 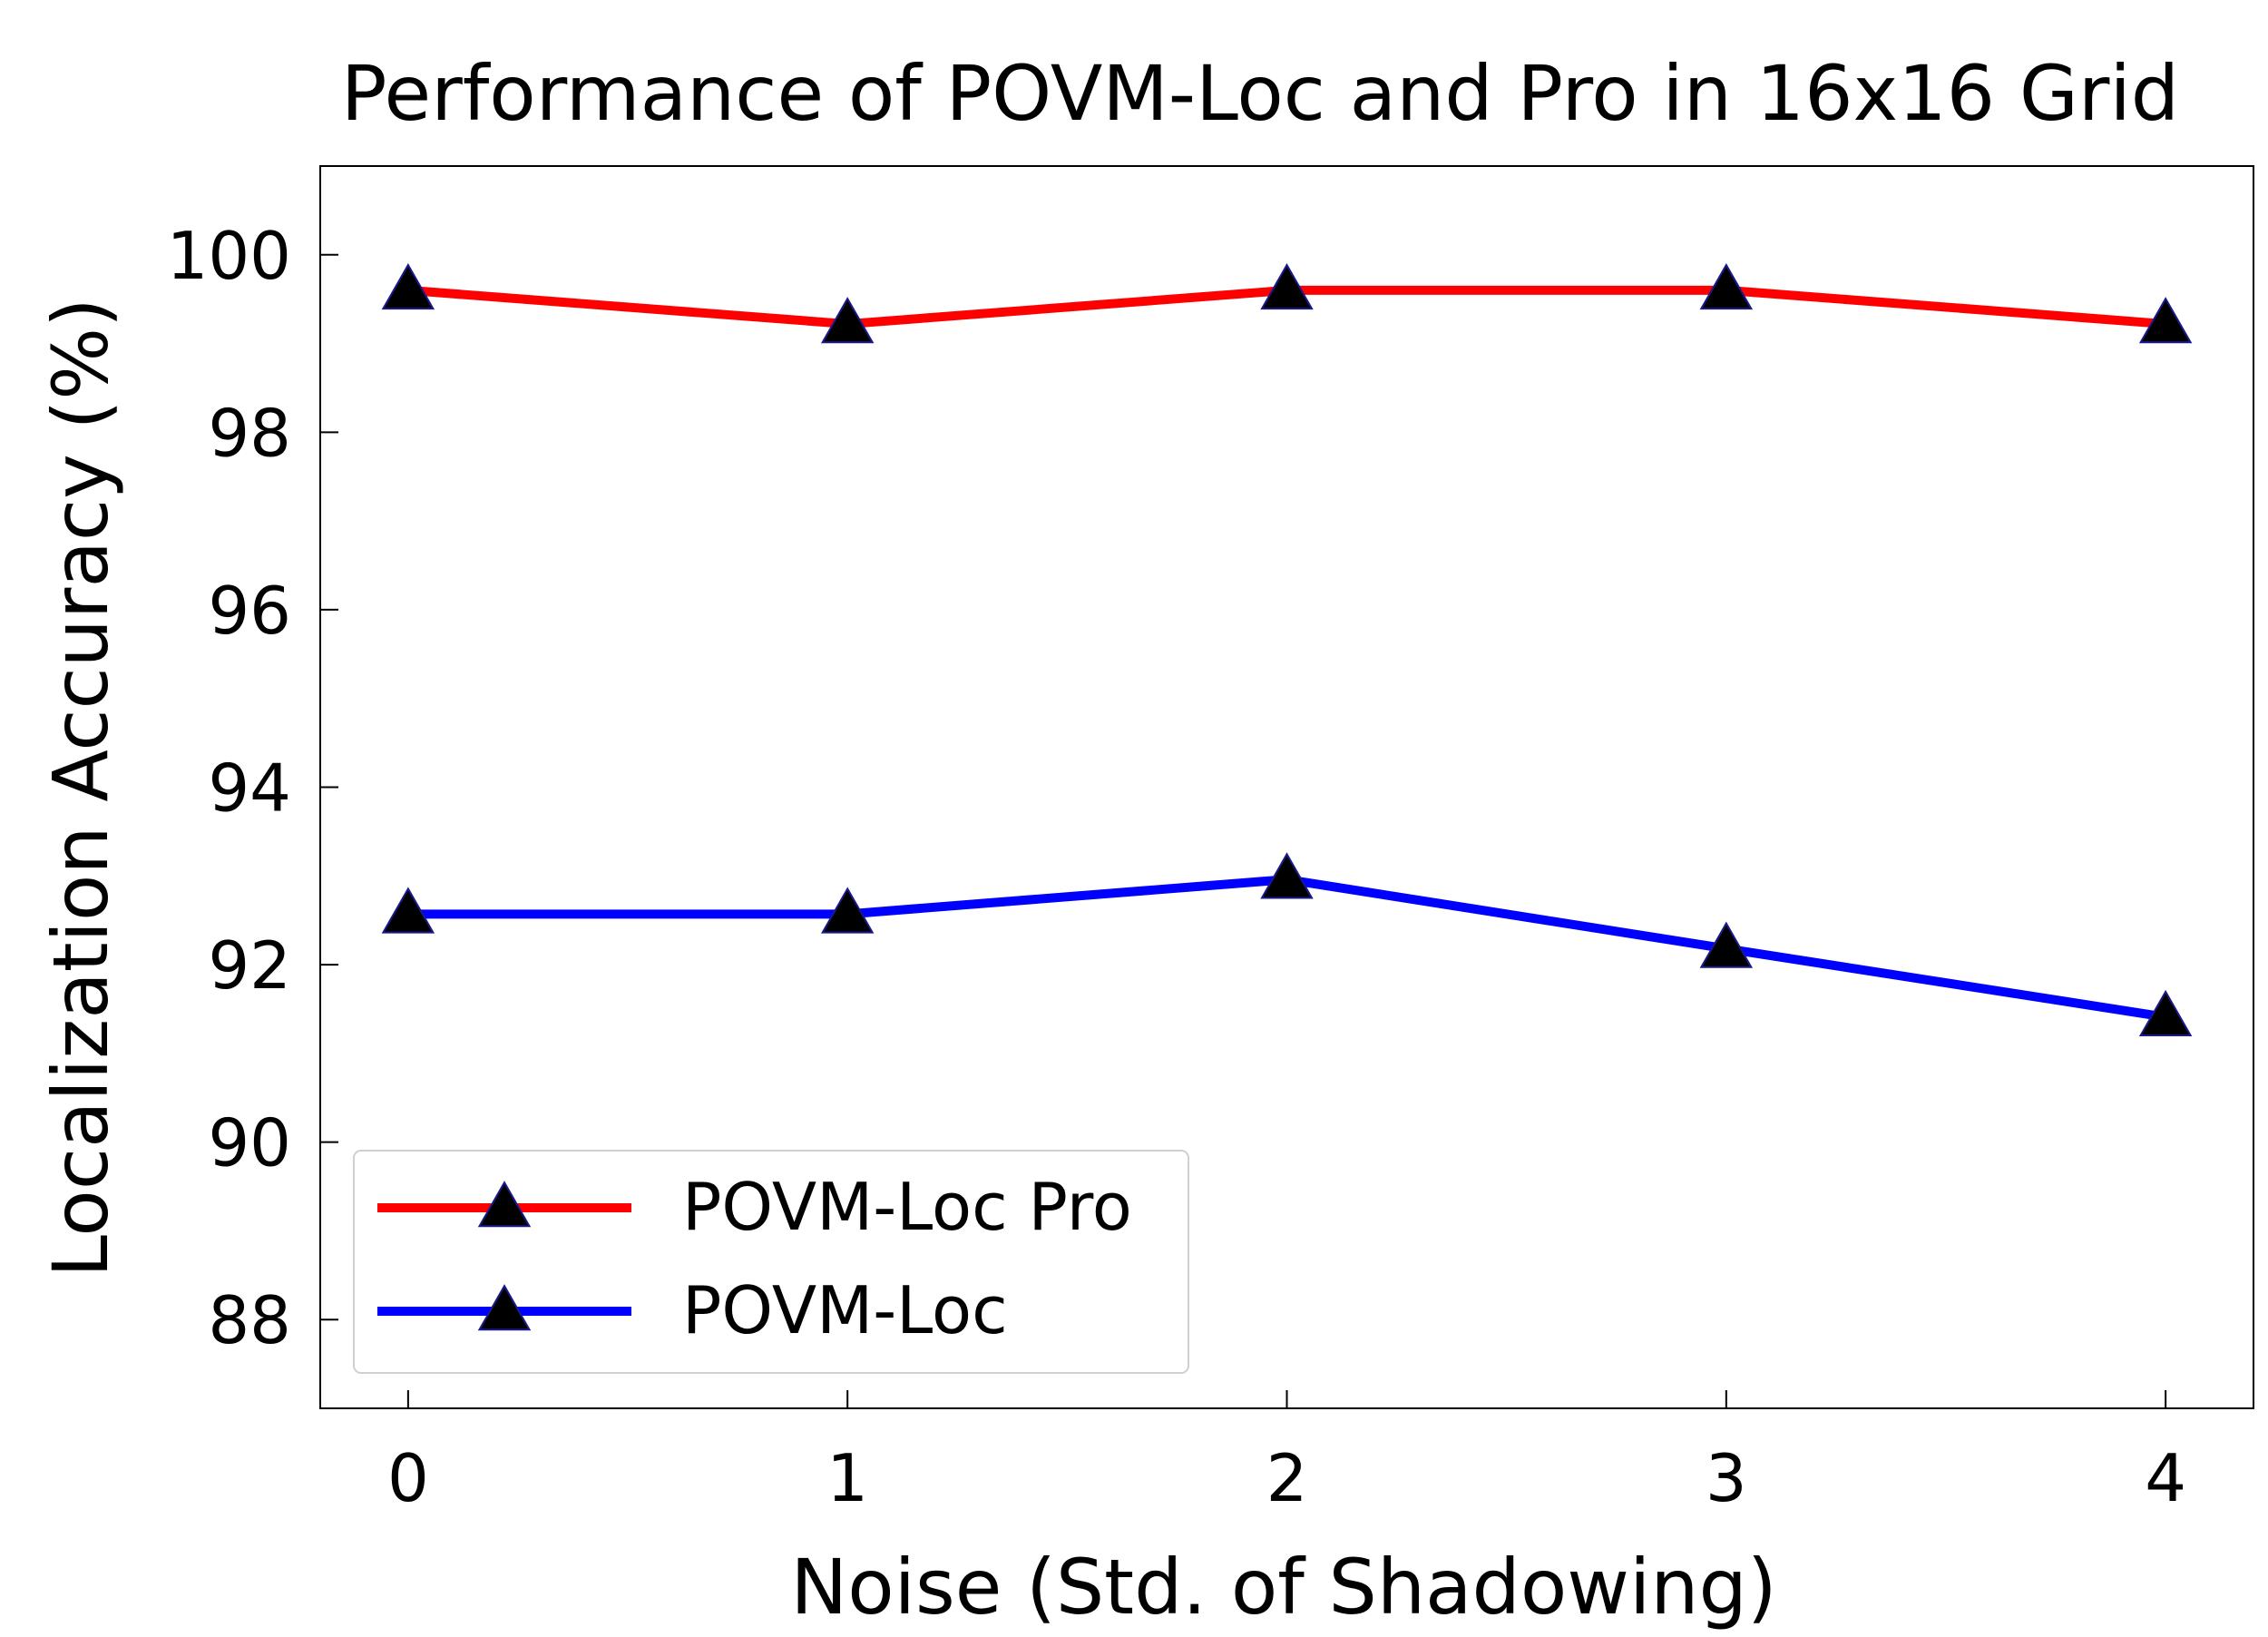 What do you see at coordinates (249, 433) in the screenshot?
I see `y-tick-label: 98` at bounding box center [249, 433].